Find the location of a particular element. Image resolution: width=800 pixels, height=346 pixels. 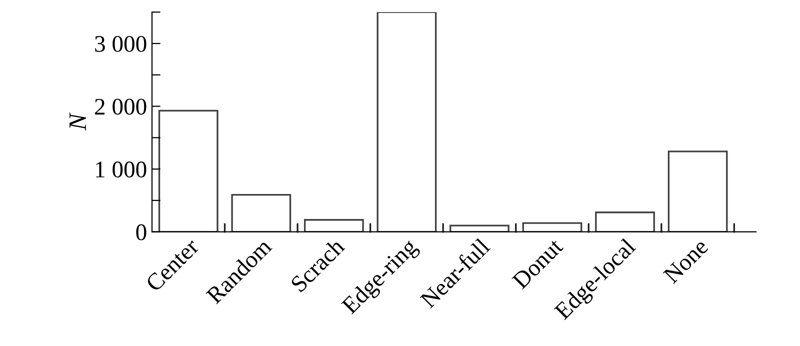

y-tick-label: 0 is located at coordinates (141, 232).